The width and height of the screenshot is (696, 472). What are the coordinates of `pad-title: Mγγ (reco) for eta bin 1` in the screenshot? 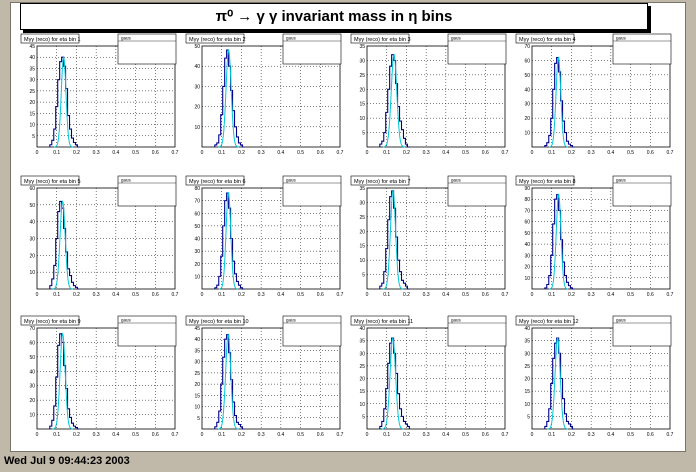 It's located at (52, 40).